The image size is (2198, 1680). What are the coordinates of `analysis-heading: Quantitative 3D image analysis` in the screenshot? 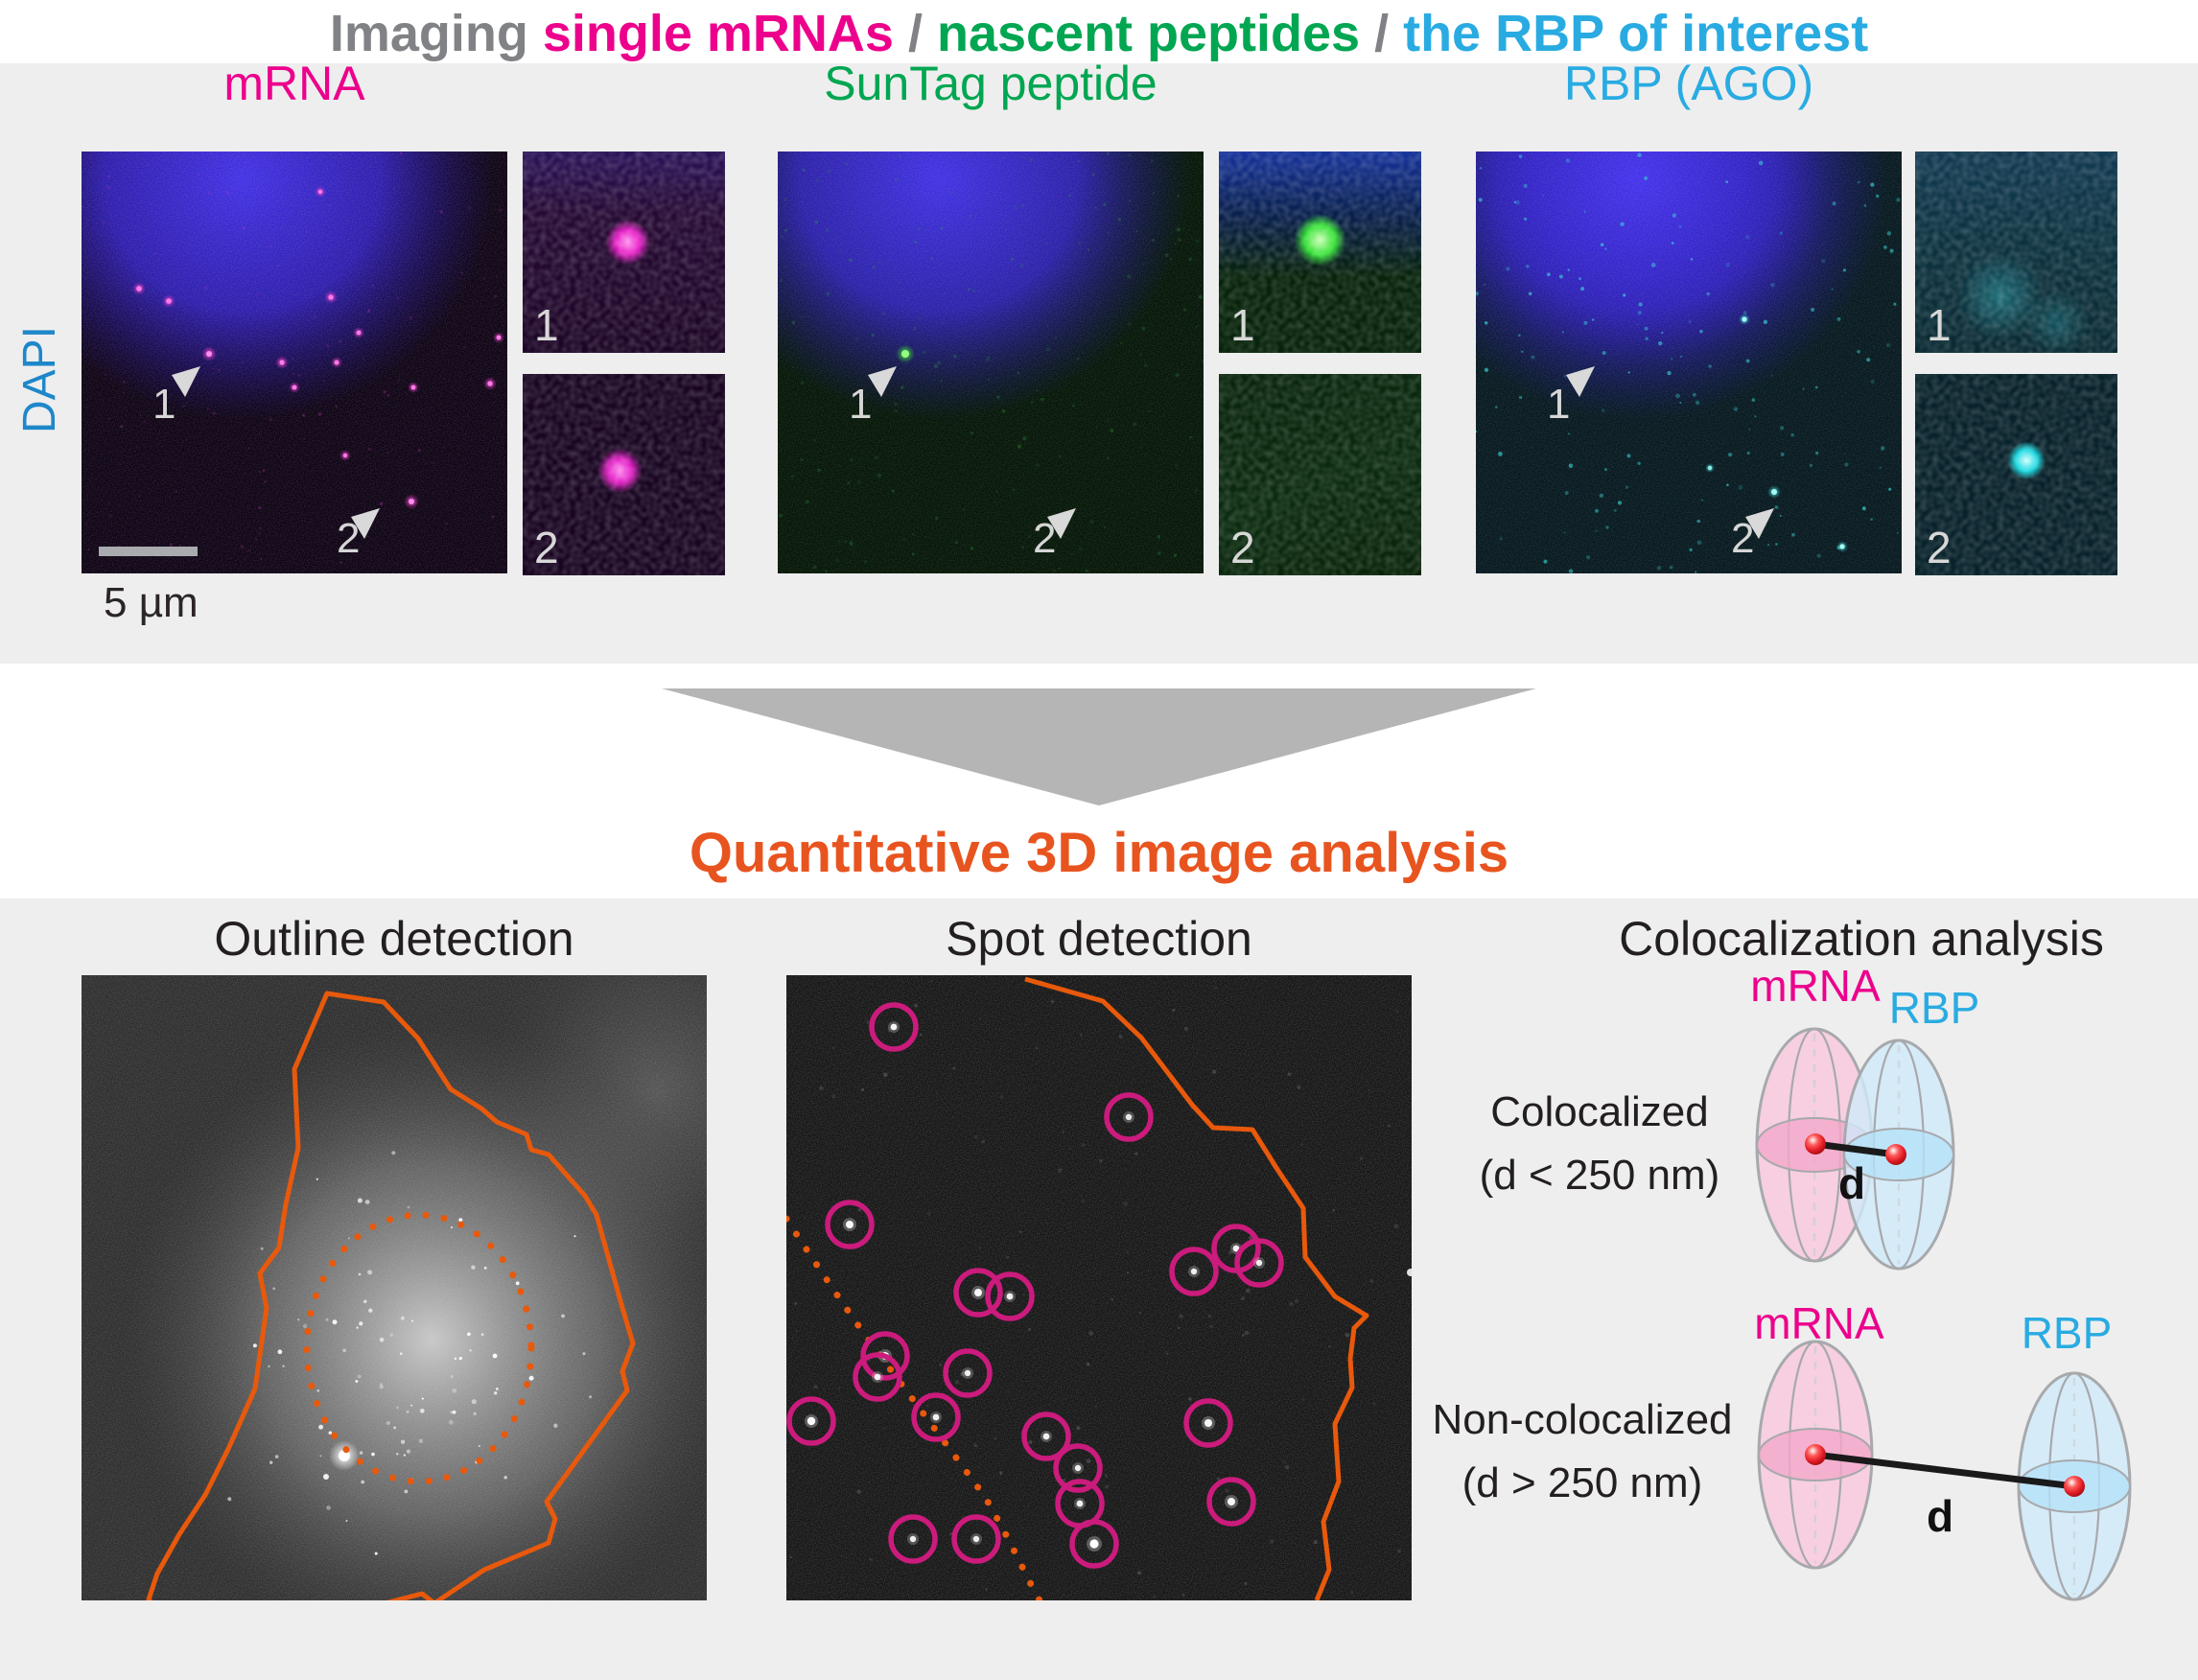 It's located at (1099, 853).